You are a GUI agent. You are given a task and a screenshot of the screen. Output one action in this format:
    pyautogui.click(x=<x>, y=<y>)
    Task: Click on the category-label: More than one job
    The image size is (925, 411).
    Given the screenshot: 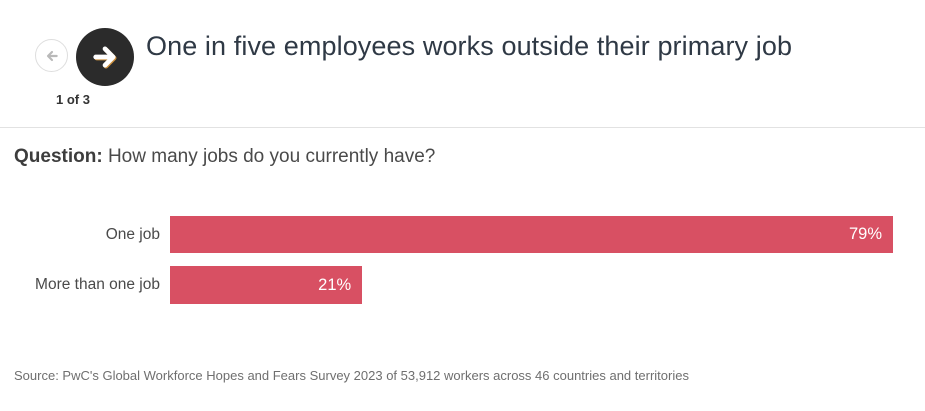 What is the action you would take?
    pyautogui.click(x=97, y=284)
    